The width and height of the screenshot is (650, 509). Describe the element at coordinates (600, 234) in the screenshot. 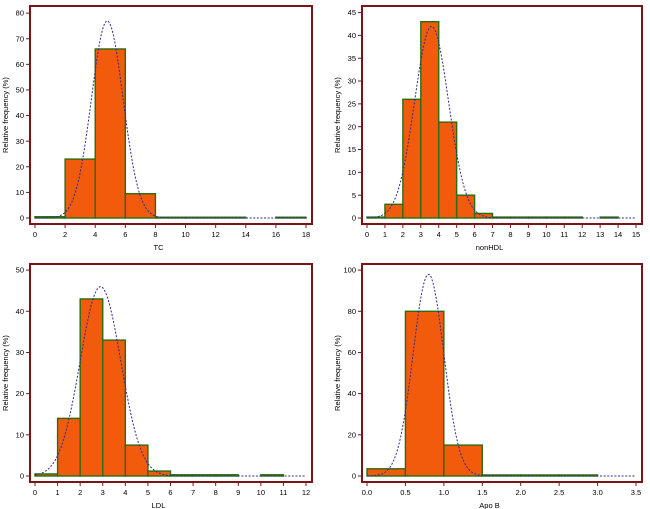

I see `x-tick-label-nonhdl: 13` at that location.